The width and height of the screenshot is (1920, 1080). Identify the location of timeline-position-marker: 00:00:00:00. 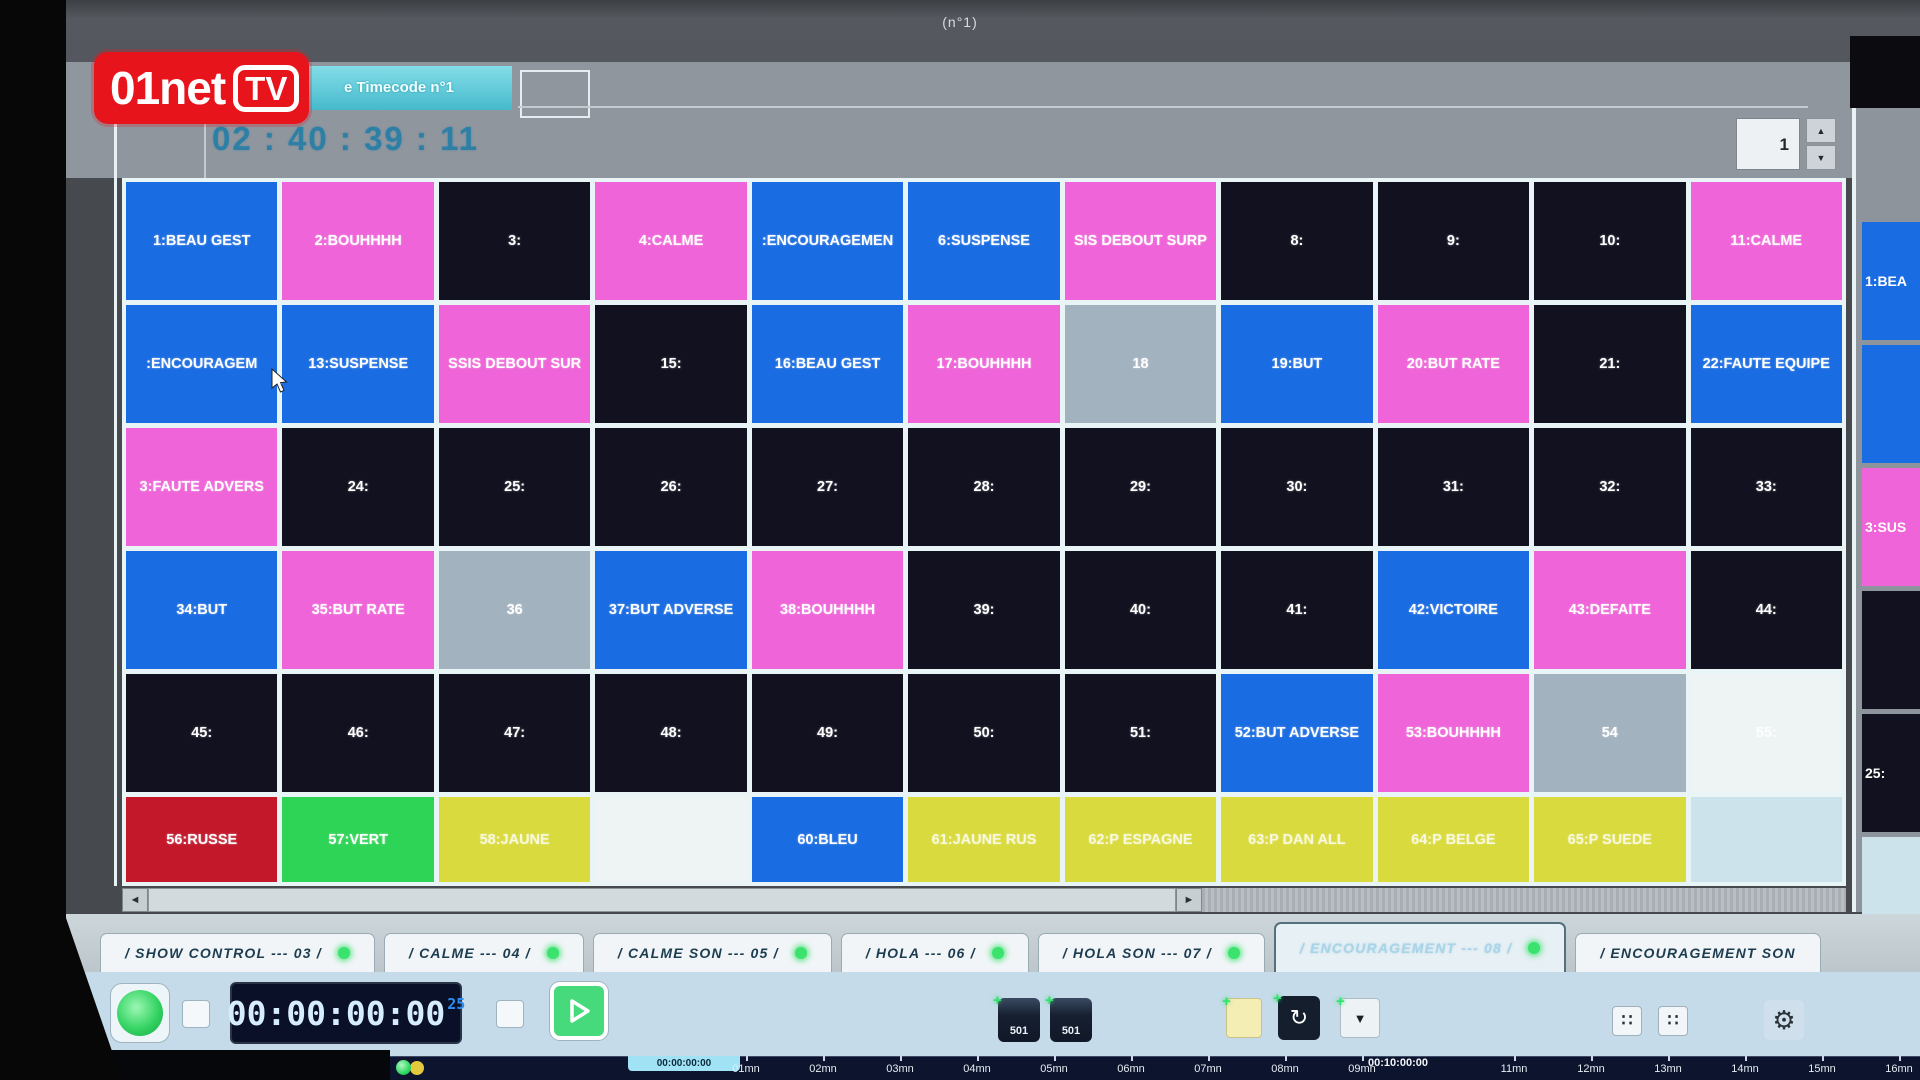
(684, 1063).